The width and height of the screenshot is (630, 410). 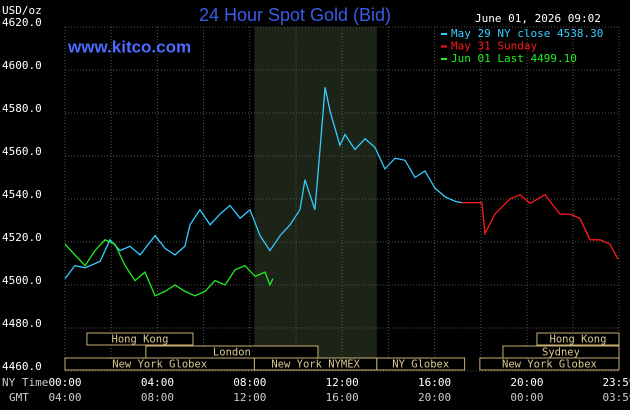 What do you see at coordinates (64, 397) in the screenshot?
I see `x2-tick-label: 04:00` at bounding box center [64, 397].